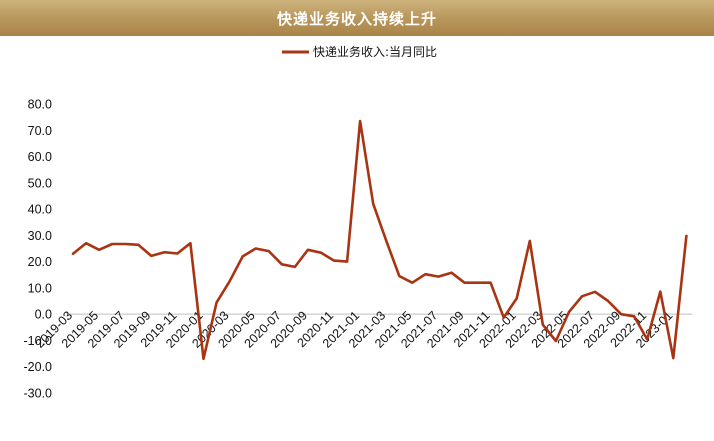  Describe the element at coordinates (38, 341) in the screenshot. I see `y-tick-label: -10.0` at that location.